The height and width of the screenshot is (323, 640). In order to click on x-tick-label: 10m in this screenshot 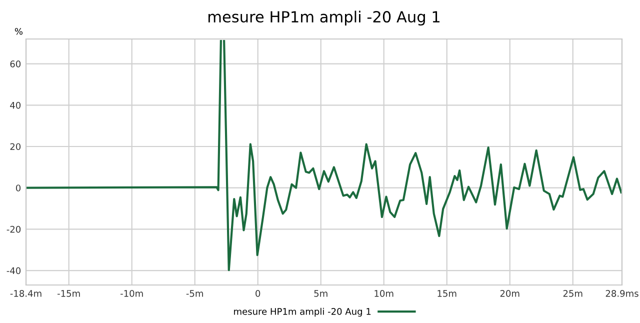, I will do `click(384, 293)`.